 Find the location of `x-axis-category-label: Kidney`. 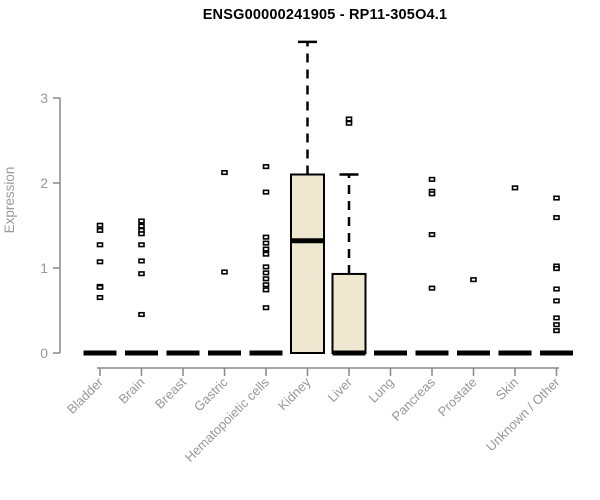

x-axis-category-label: Kidney is located at coordinates (294, 393).